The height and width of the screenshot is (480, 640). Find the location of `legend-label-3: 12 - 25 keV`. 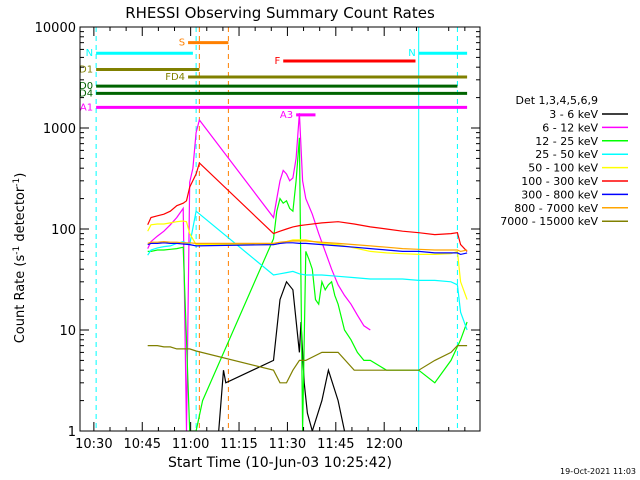

legend-label-3: 12 - 25 keV is located at coordinates (566, 141).